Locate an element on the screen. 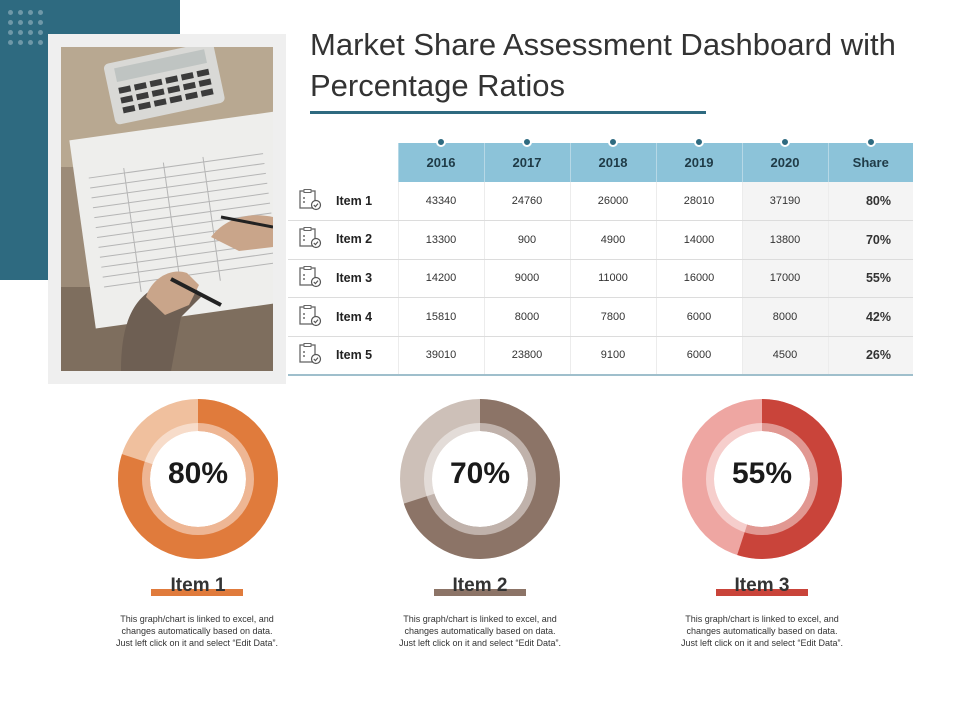 This screenshot has height=720, width=960. table-cell: 15810 is located at coordinates (440, 317).